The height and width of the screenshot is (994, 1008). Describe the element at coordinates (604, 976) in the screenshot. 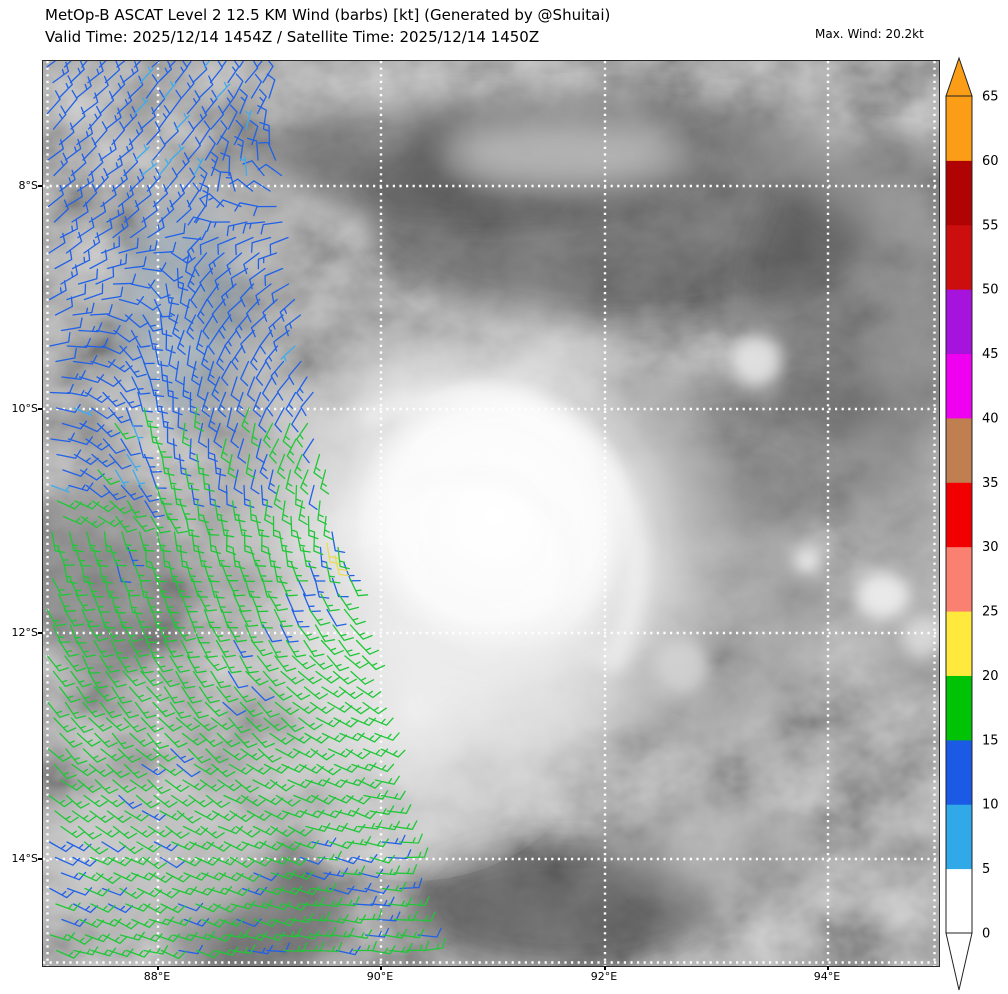

I see `x-tick-label: 92°E` at that location.